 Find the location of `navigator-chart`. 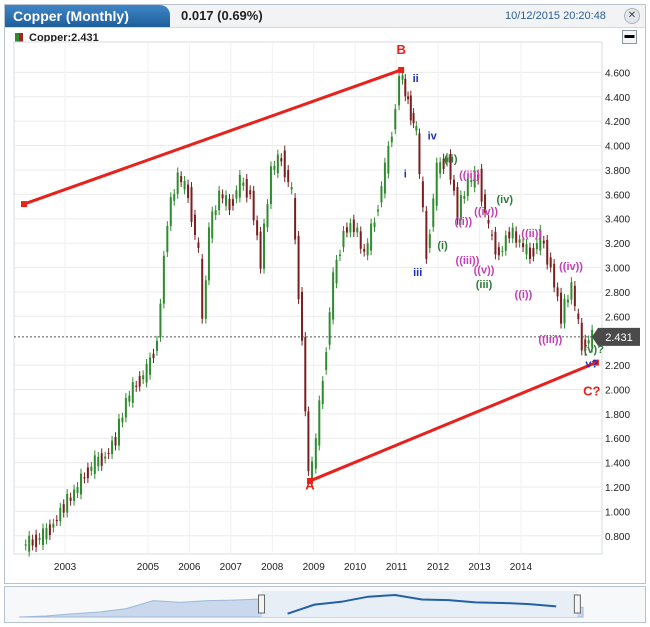

navigator-chart is located at coordinates (325, 604).